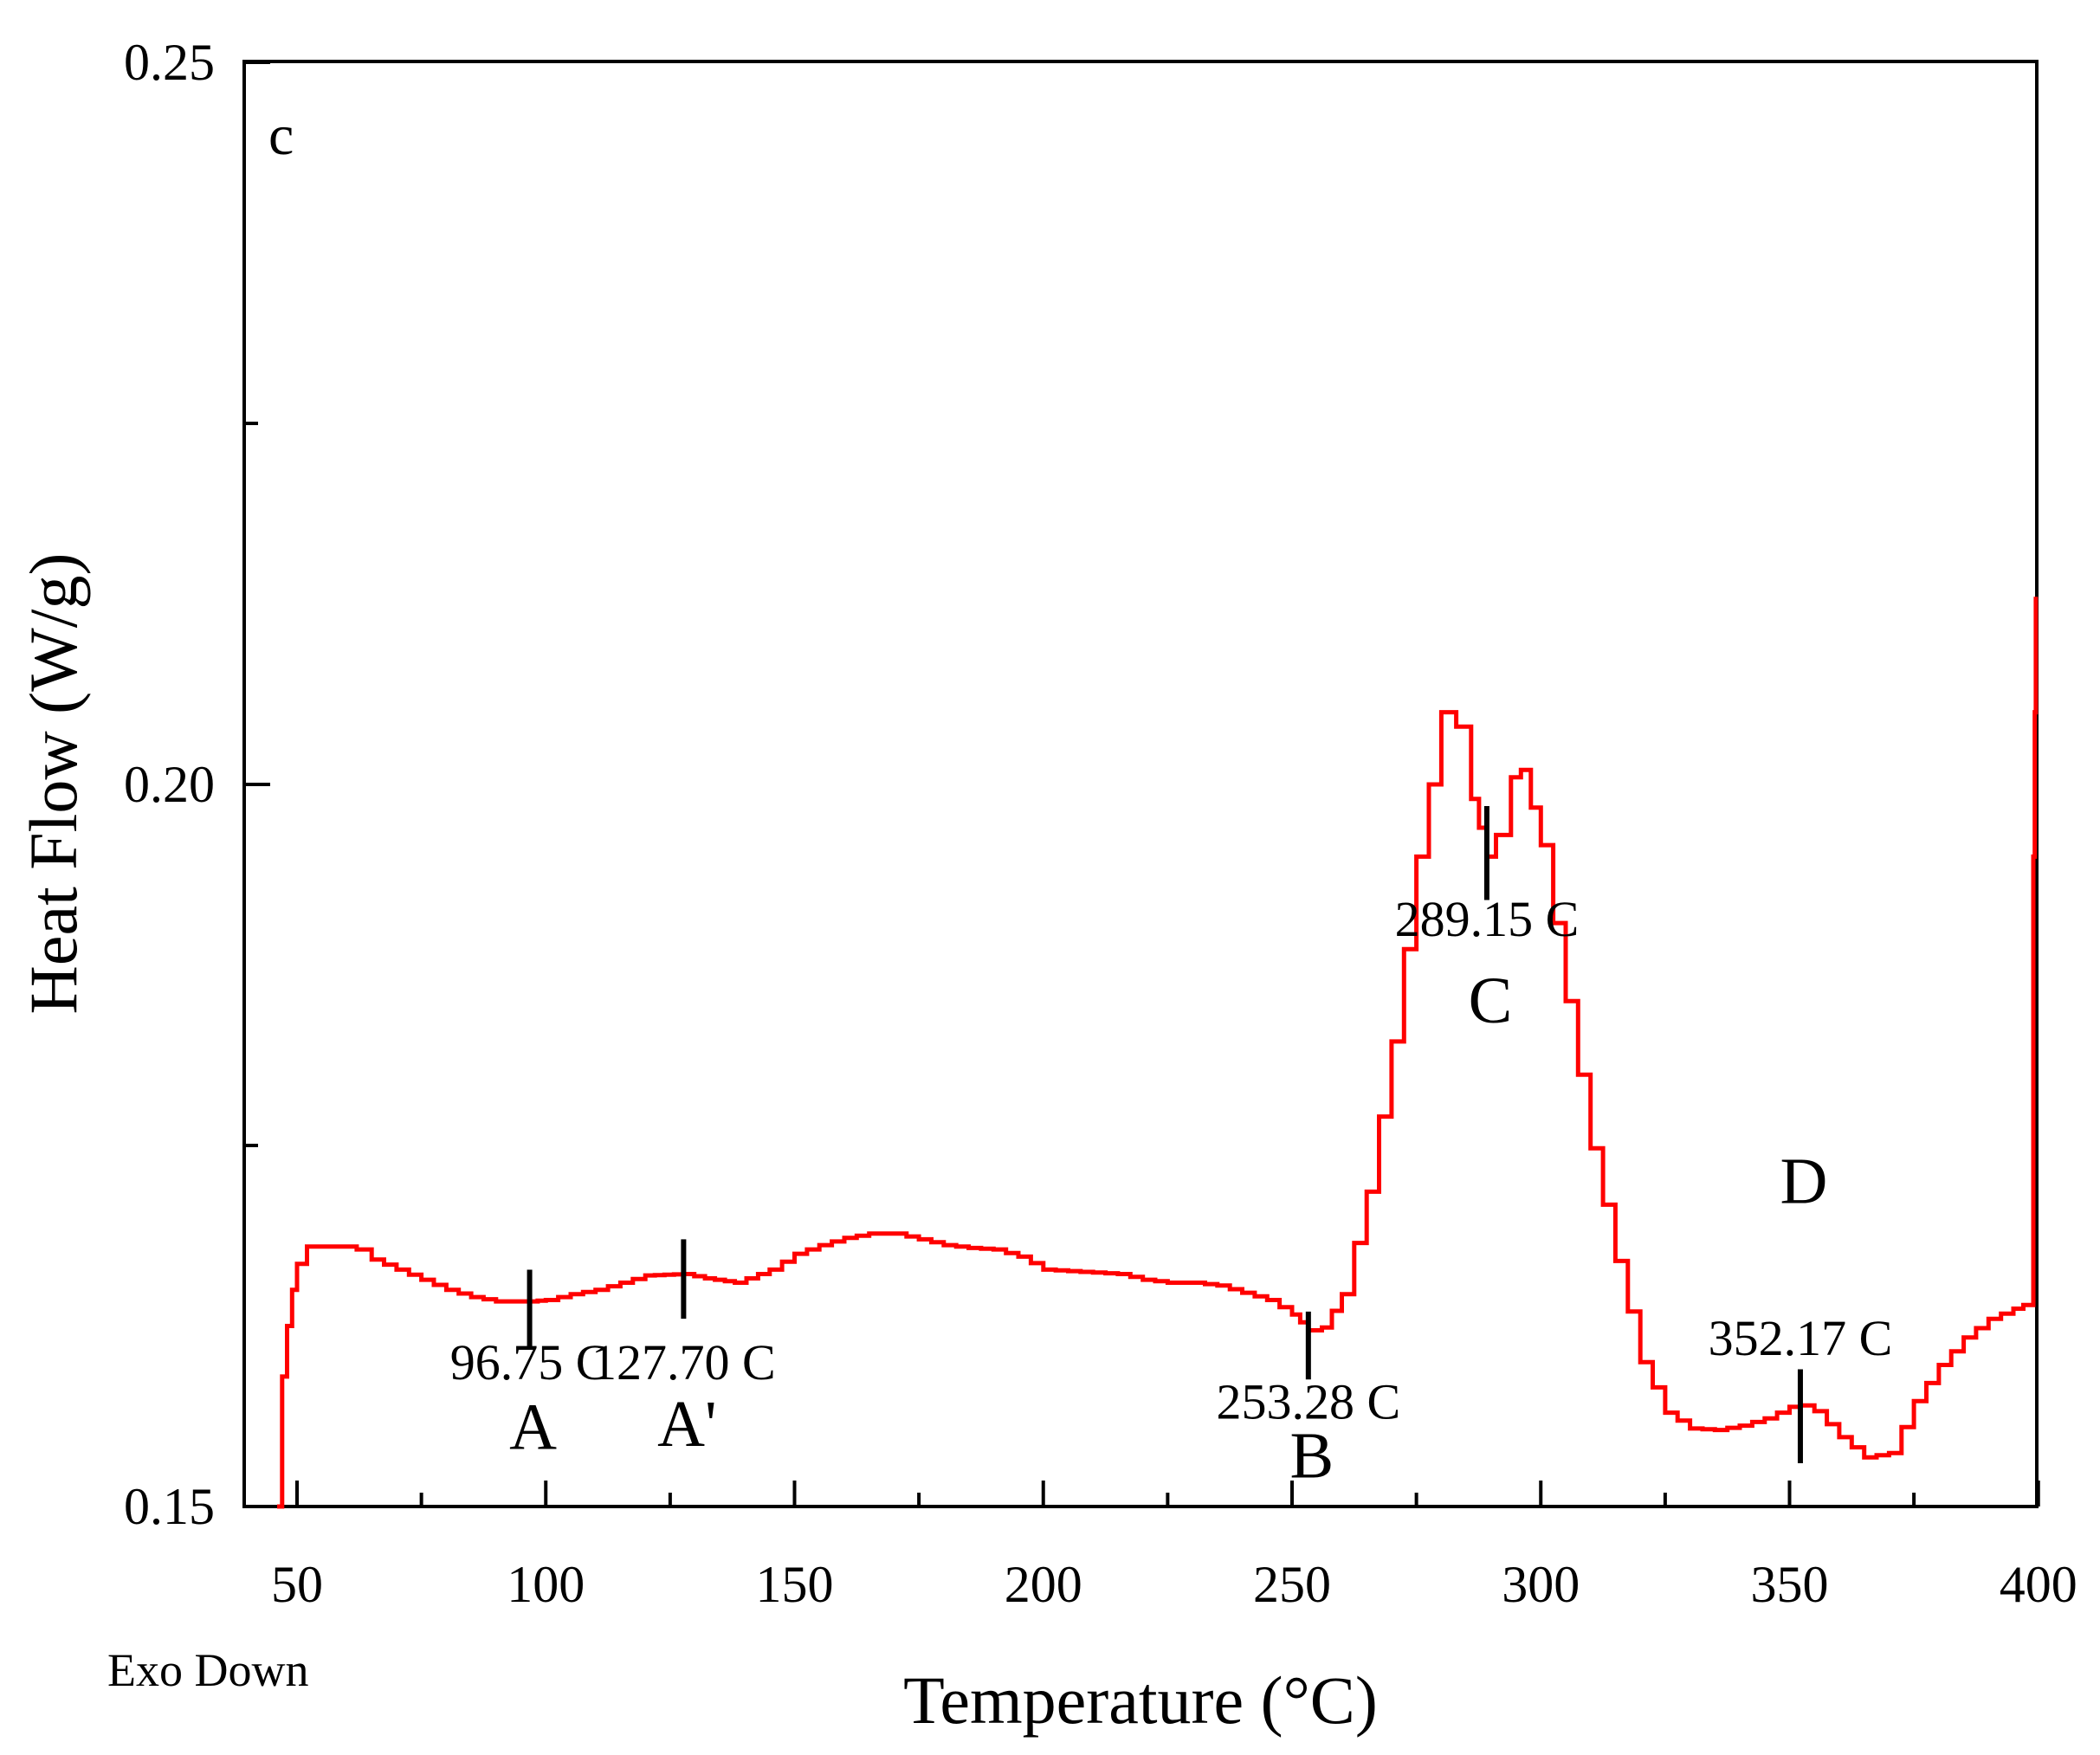 This screenshot has height=1755, width=2100. Describe the element at coordinates (1140, 1700) in the screenshot. I see `x-axis-title: Temperature (°C)` at that location.